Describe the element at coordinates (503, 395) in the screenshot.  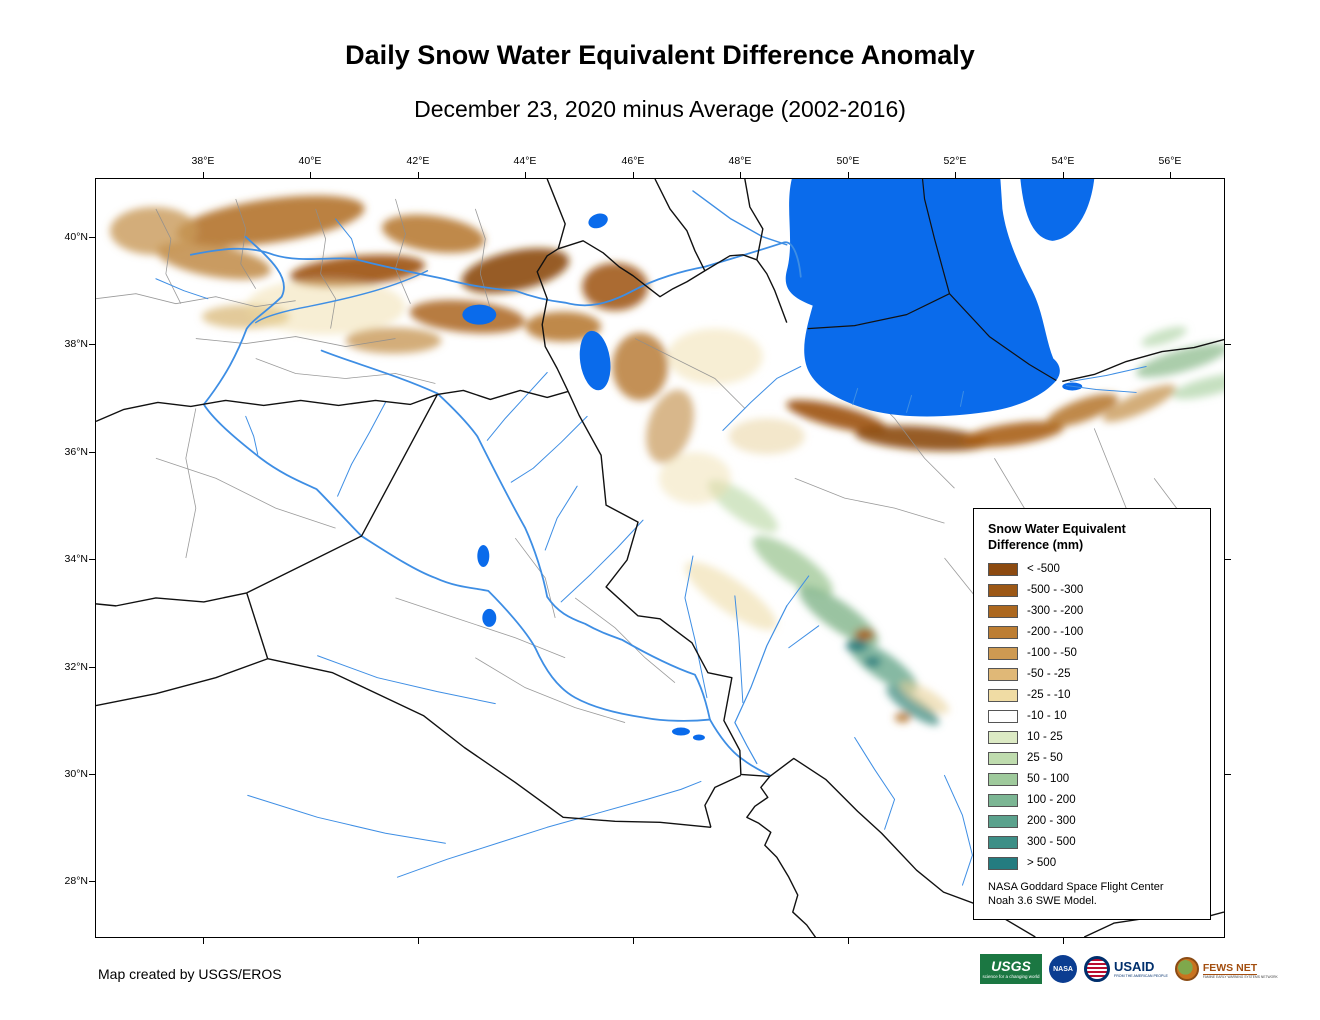
I see `turkey-iraq-border` at that location.